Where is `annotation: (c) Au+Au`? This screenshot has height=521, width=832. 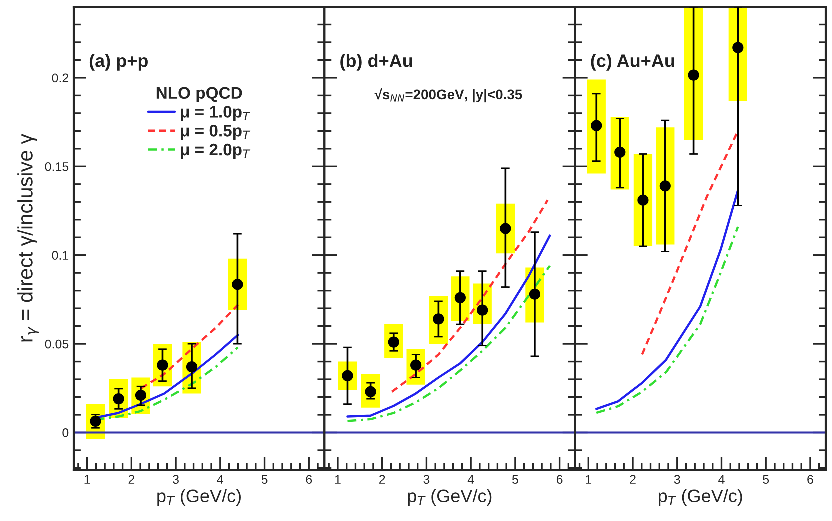
annotation: (c) Au+Au is located at coordinates (632, 62).